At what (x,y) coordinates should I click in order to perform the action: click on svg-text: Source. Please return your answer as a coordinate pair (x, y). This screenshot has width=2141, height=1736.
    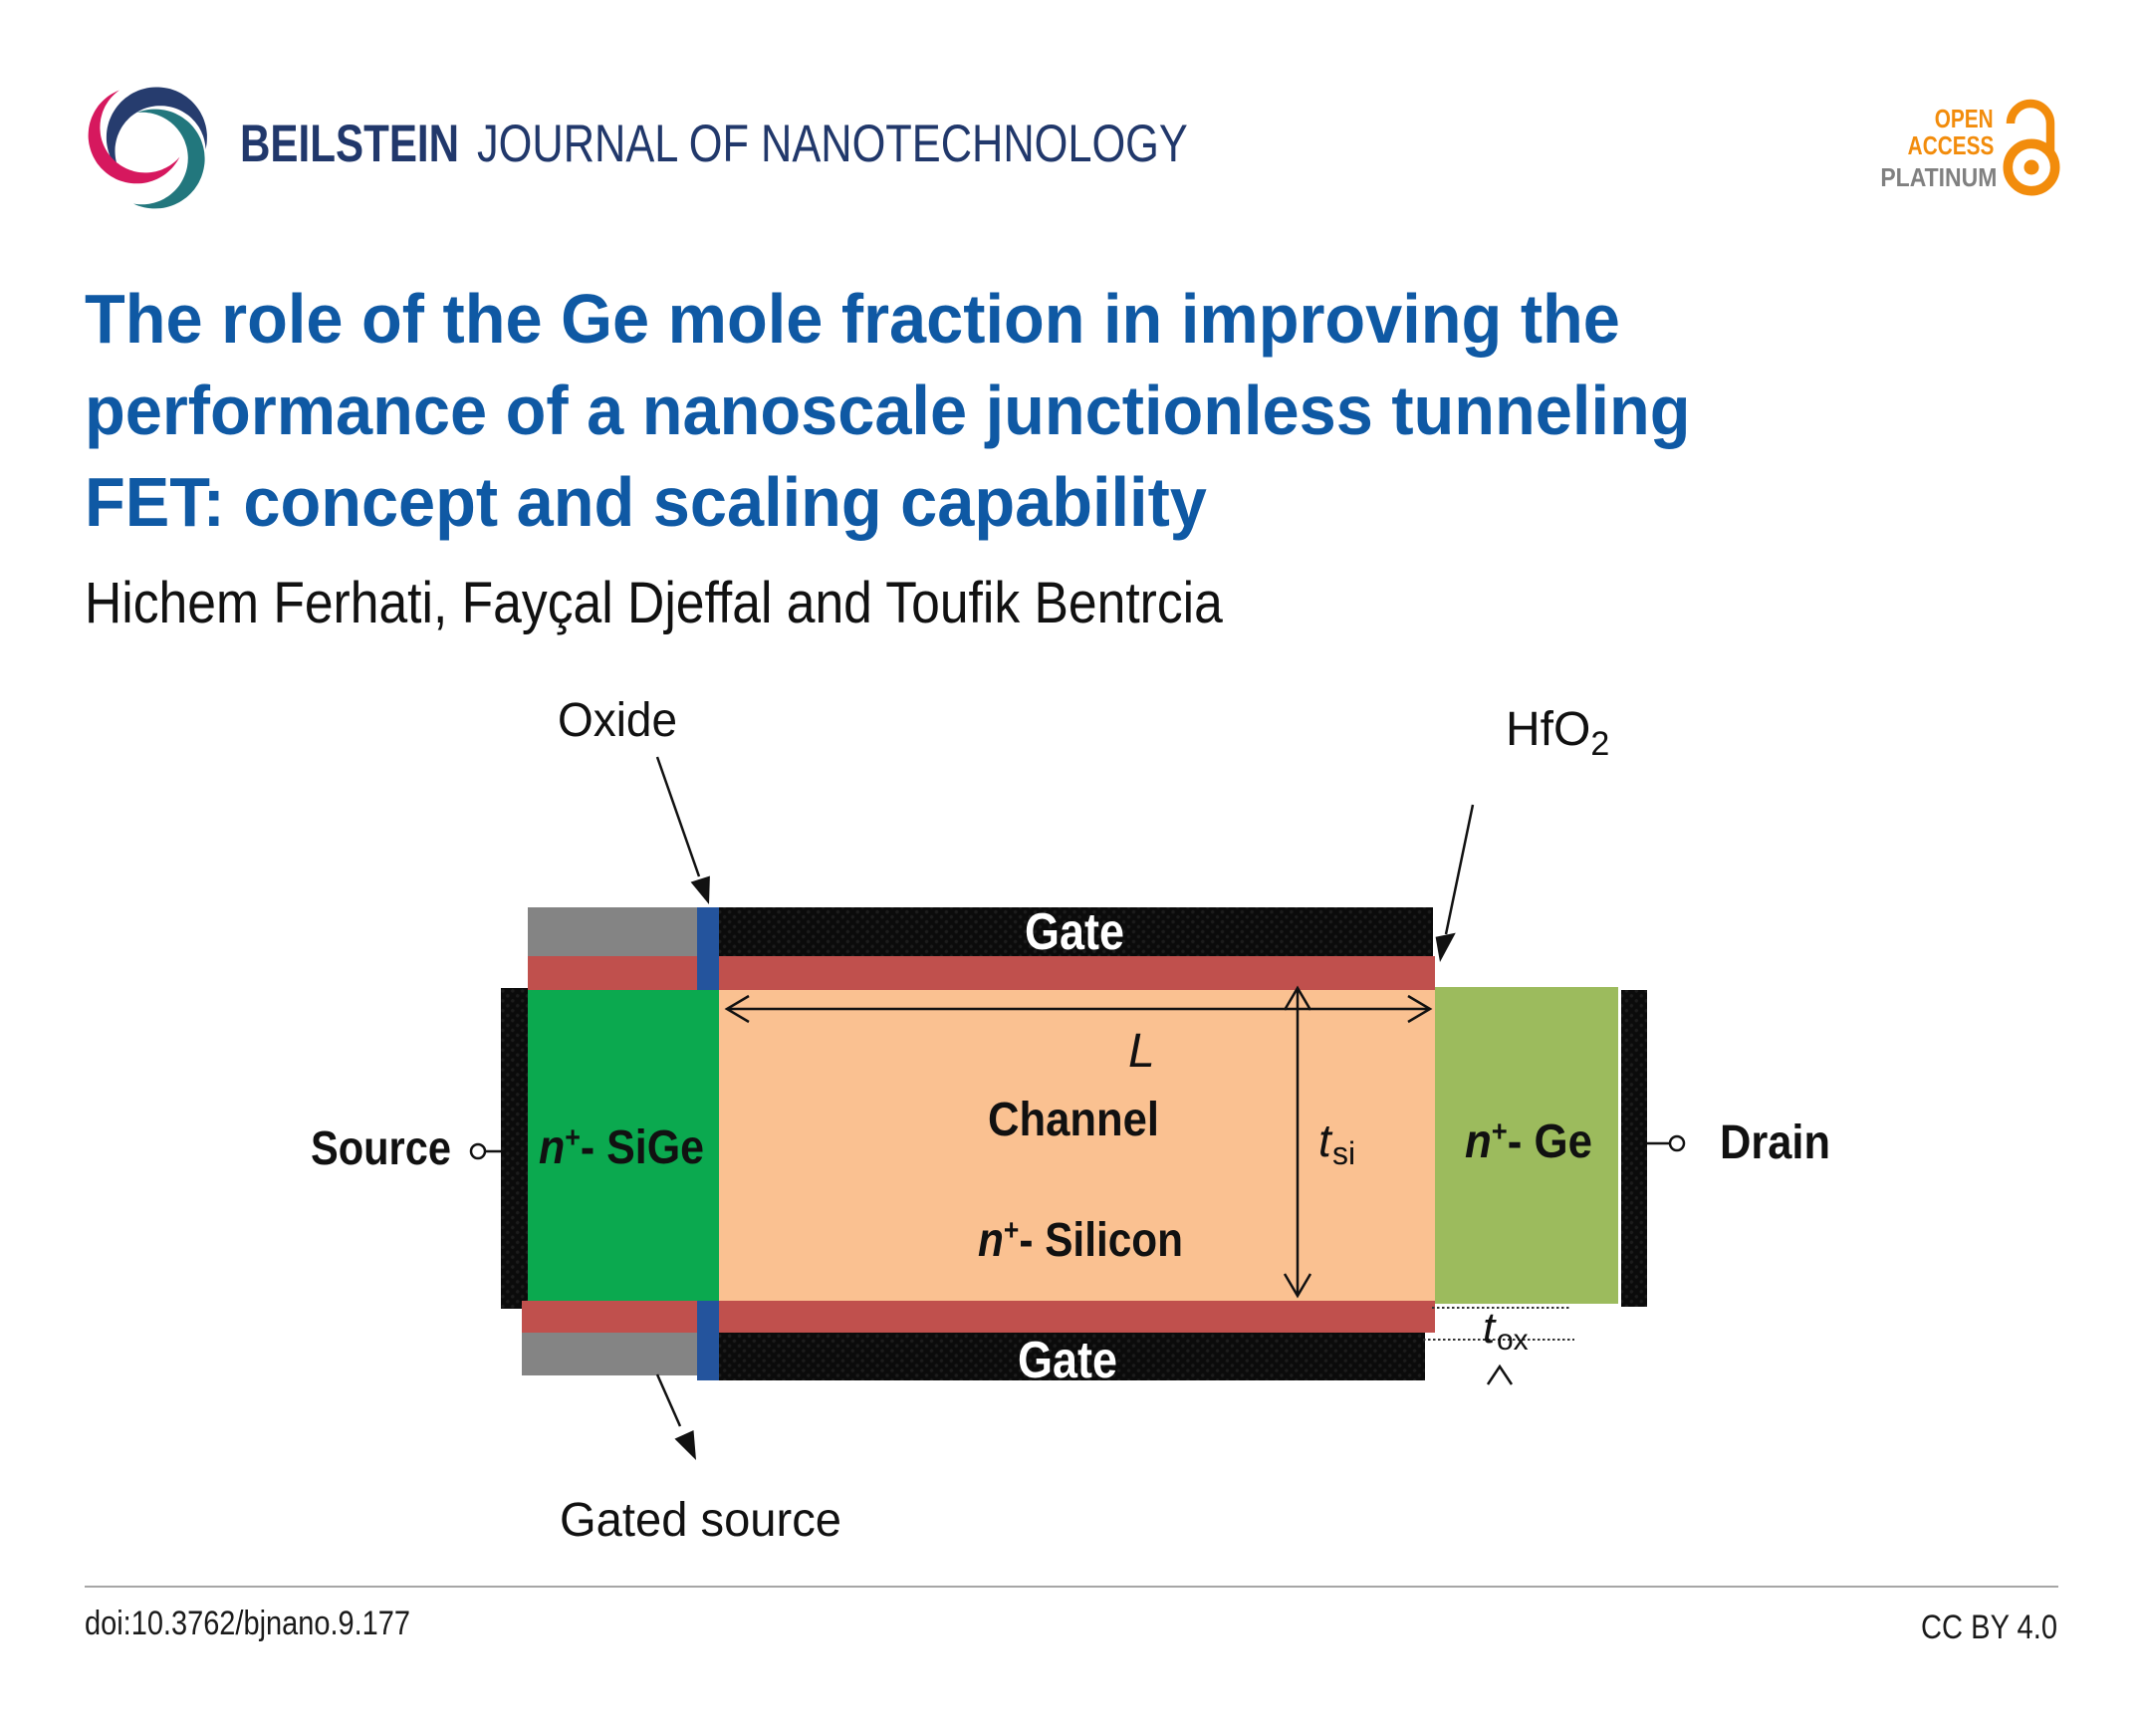
    Looking at the image, I should click on (381, 1148).